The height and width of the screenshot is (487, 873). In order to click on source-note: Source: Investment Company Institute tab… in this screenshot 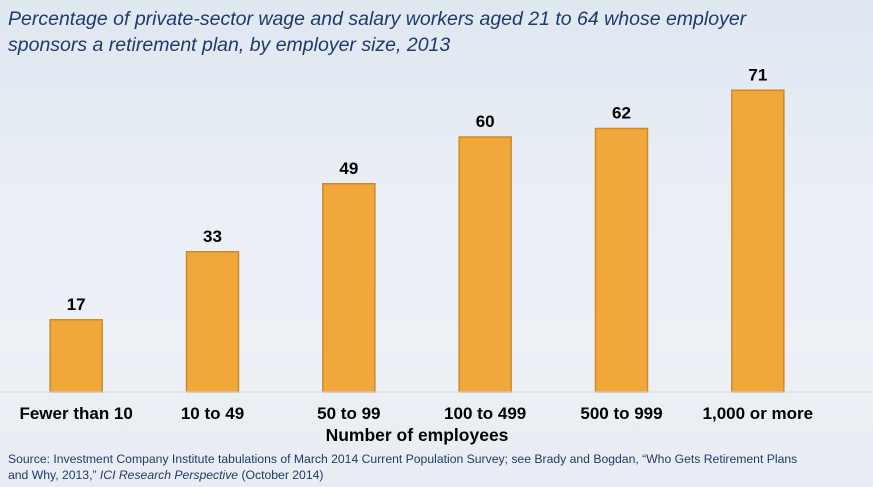, I will do `click(438, 467)`.